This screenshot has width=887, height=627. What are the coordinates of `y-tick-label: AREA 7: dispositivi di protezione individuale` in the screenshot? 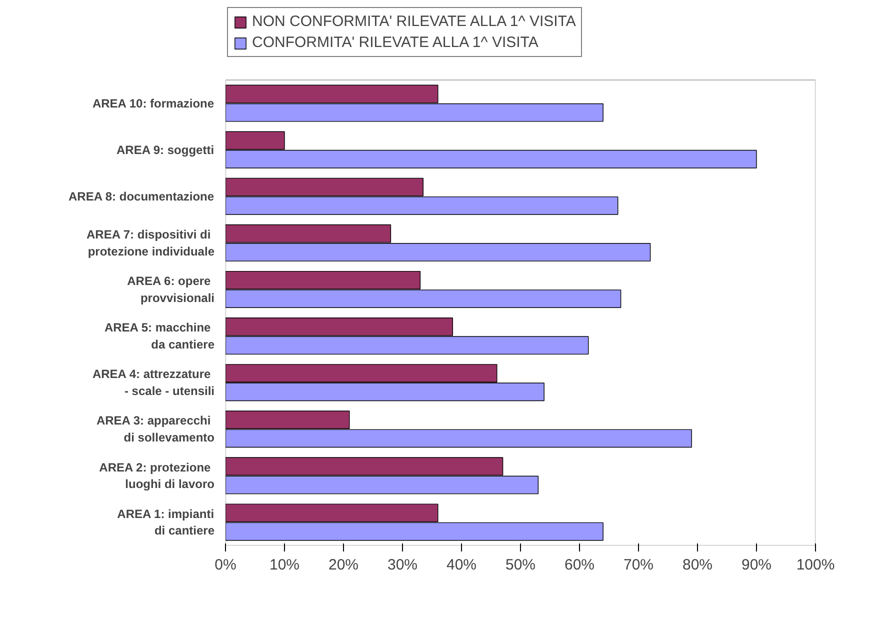 It's located at (150, 243).